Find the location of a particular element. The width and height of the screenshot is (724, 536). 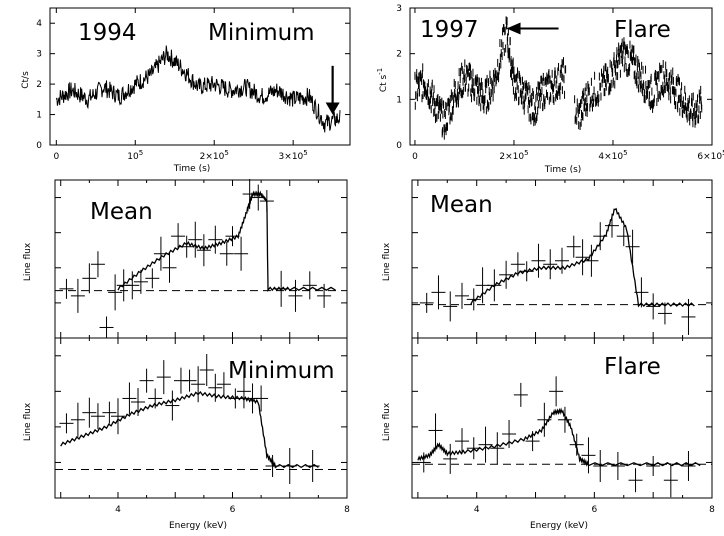

y-axis-label-lc1997-group: Ct s-1 is located at coordinates (382, 80).